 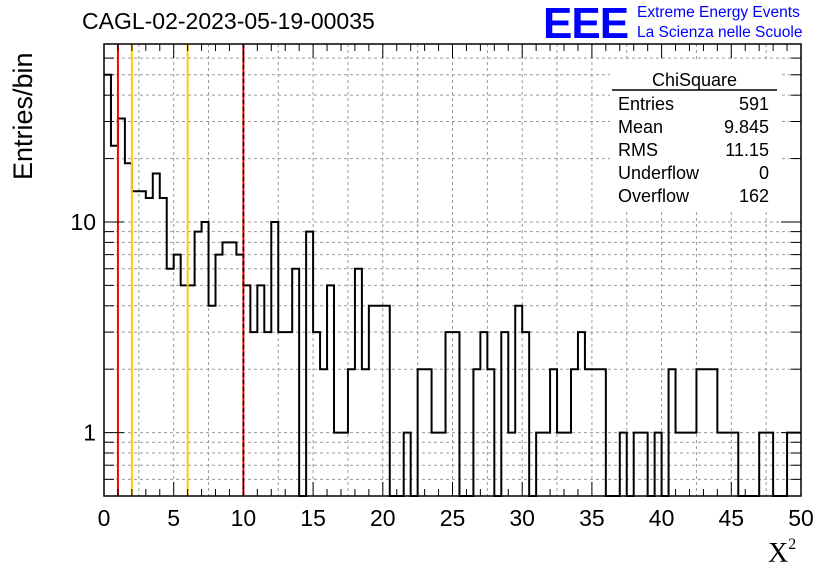 What do you see at coordinates (792, 544) in the screenshot?
I see `x-axis-label-exponent: 2` at bounding box center [792, 544].